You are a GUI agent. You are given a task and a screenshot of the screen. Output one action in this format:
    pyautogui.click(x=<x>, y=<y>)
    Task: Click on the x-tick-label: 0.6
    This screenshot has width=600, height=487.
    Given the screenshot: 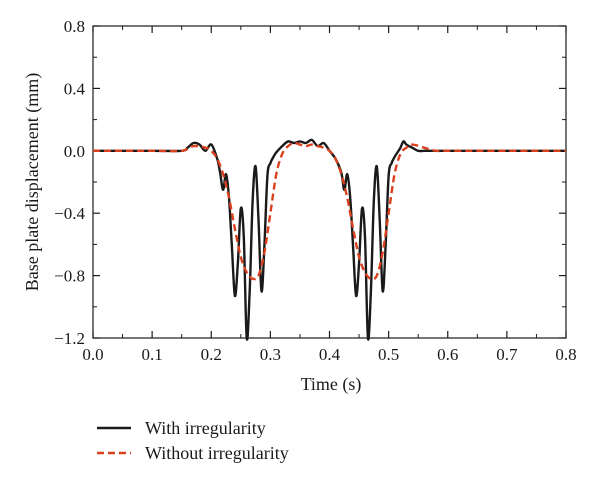 What is the action you would take?
    pyautogui.click(x=447, y=354)
    